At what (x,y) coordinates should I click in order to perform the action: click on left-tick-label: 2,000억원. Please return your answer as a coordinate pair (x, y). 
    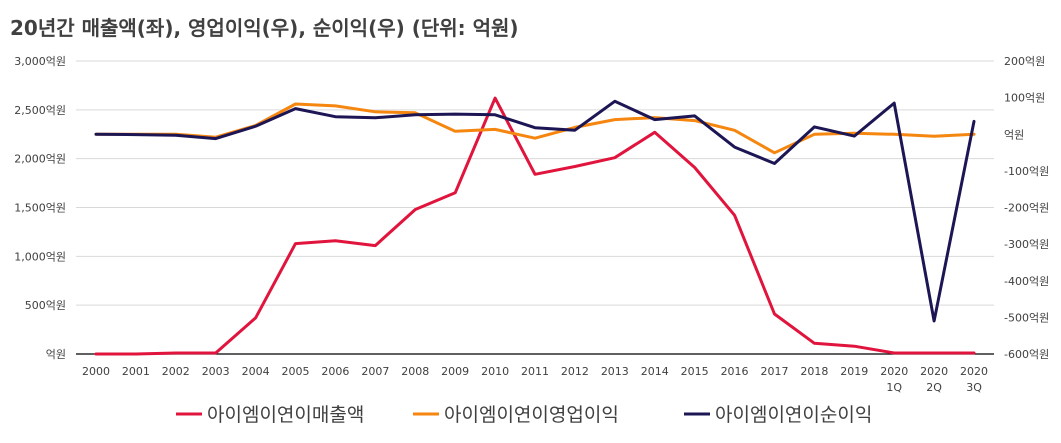
    Looking at the image, I should click on (40, 159).